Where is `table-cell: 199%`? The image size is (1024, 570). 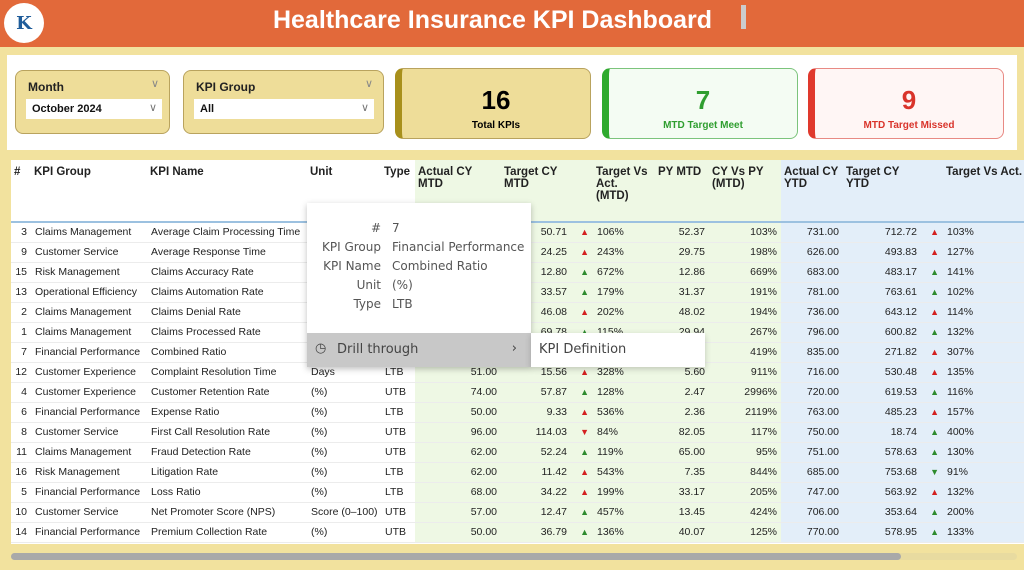 table-cell: 199% is located at coordinates (624, 492).